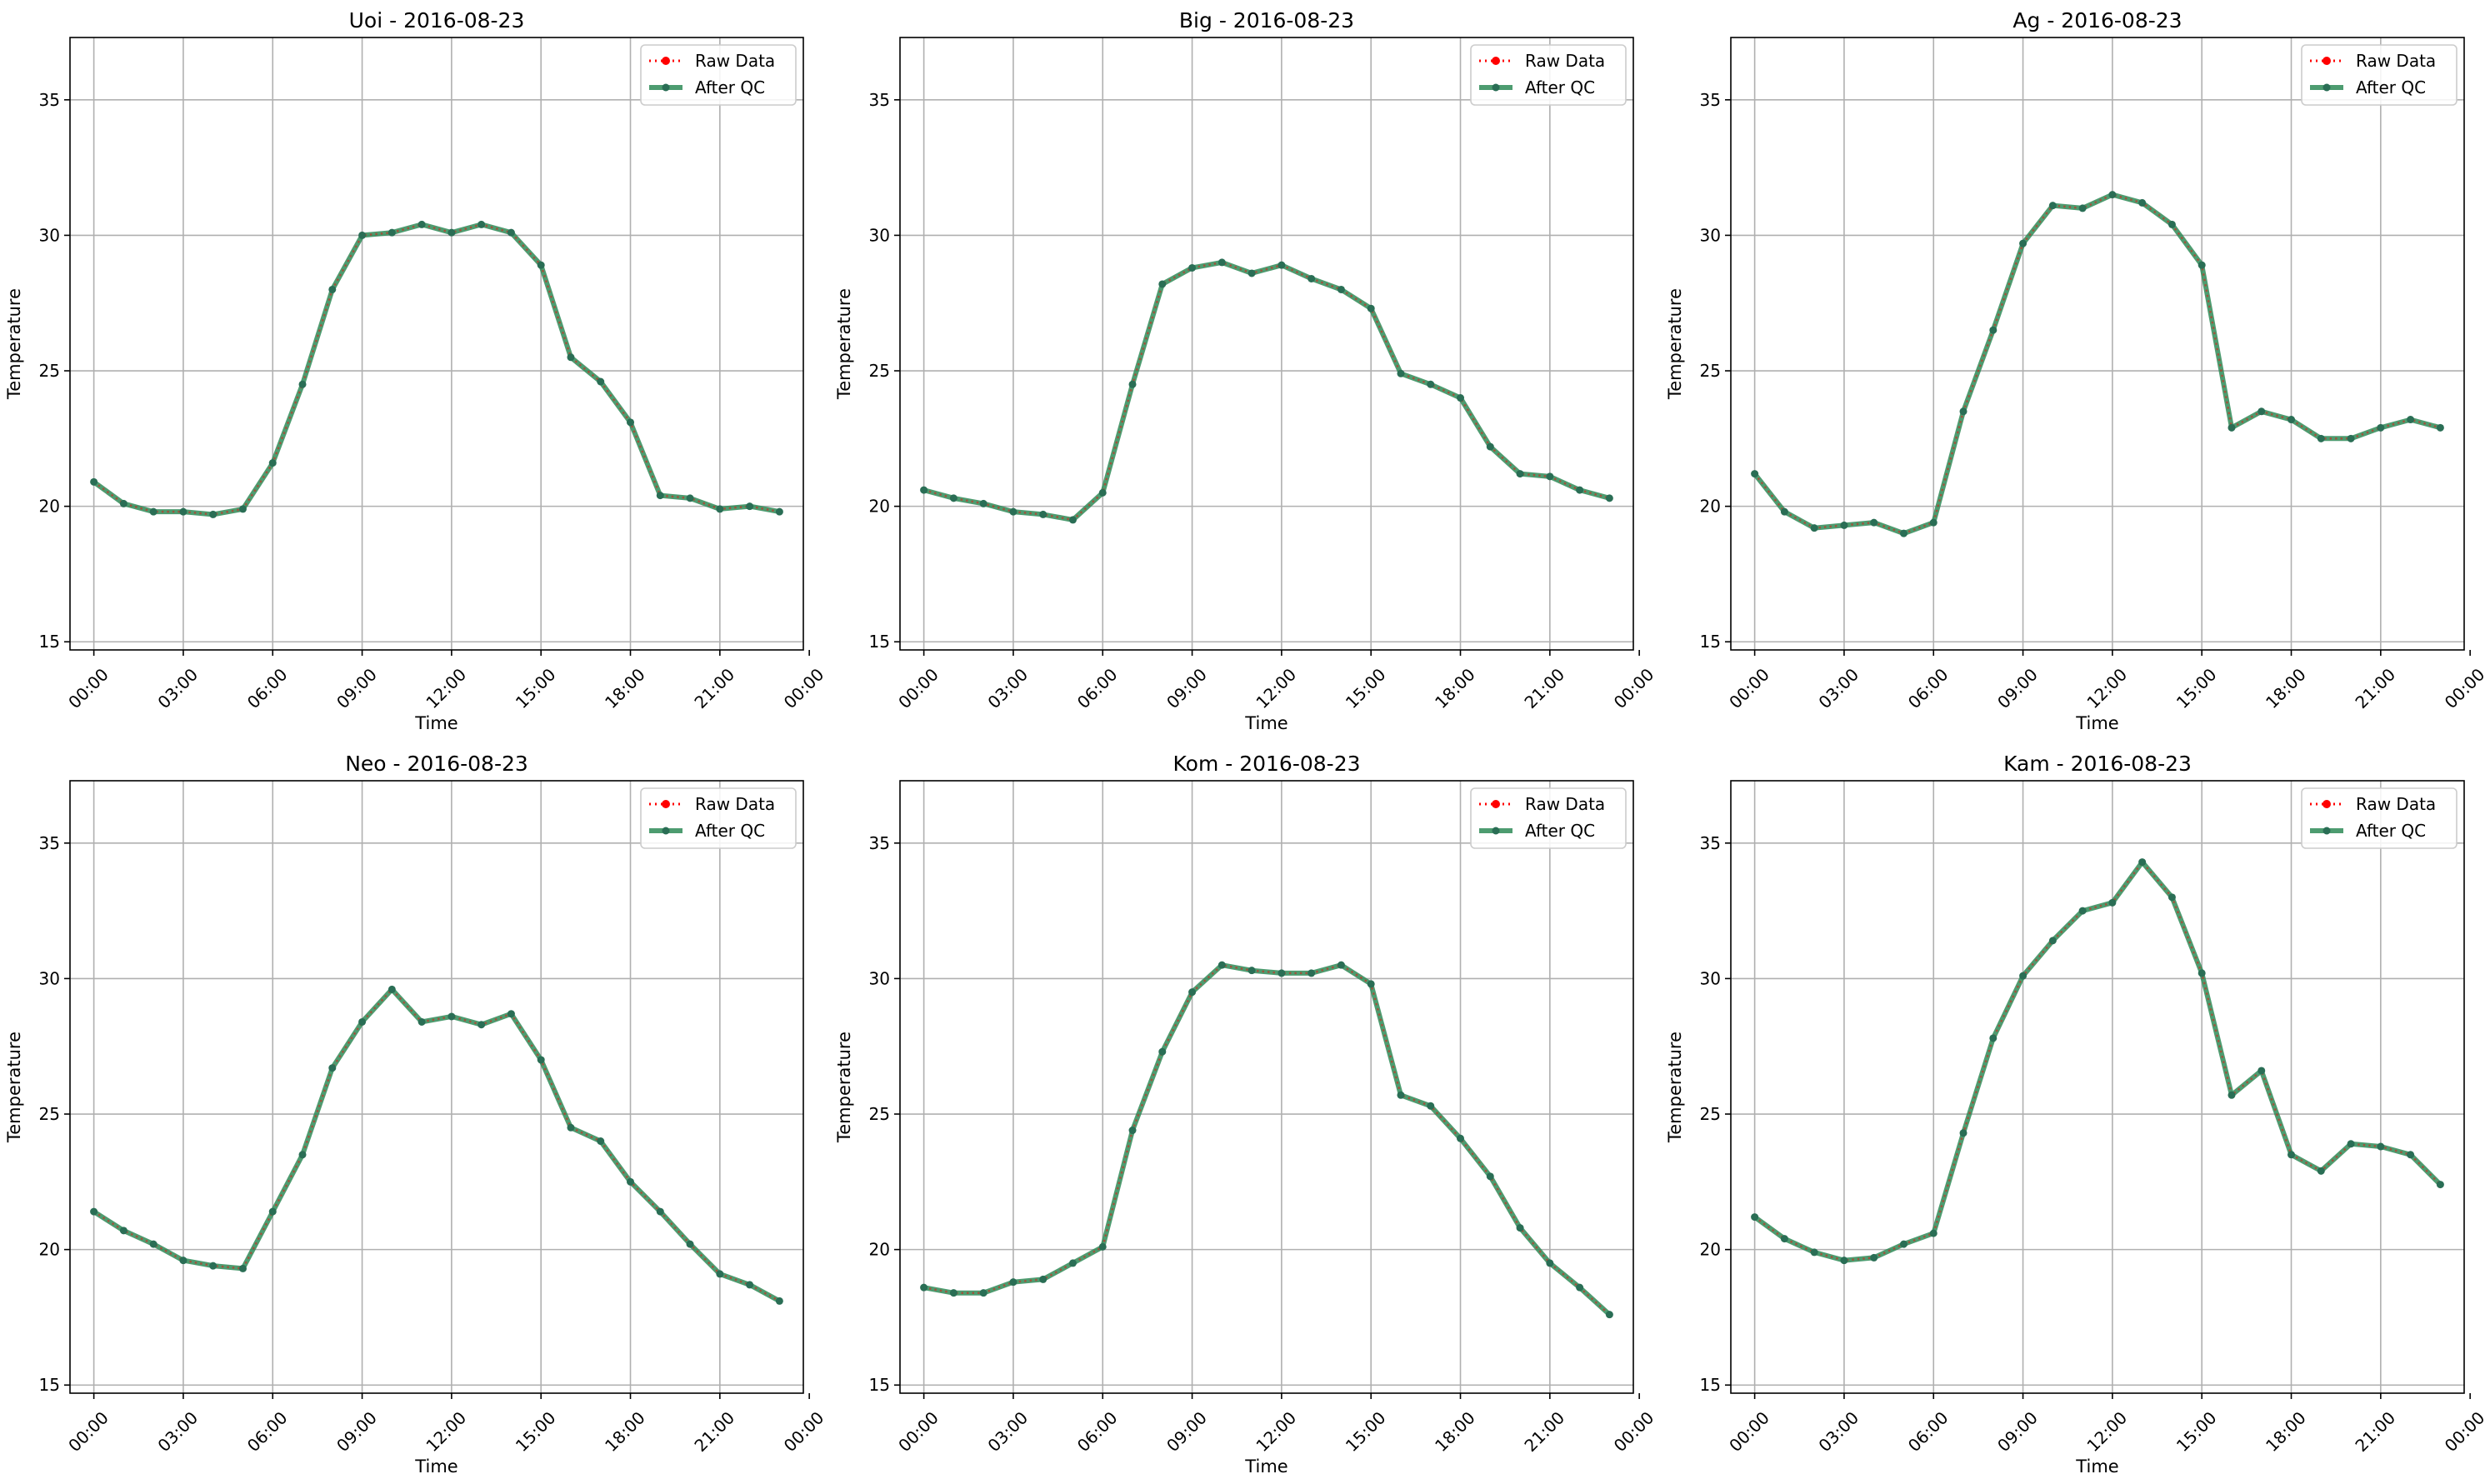 Image resolution: width=2485 pixels, height=1484 pixels. Describe the element at coordinates (735, 804) in the screenshot. I see `legend-label-raw-data: Raw Data` at that location.